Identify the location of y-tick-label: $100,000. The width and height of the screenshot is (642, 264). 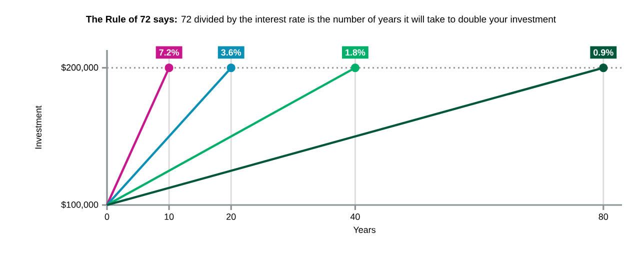
(79, 205).